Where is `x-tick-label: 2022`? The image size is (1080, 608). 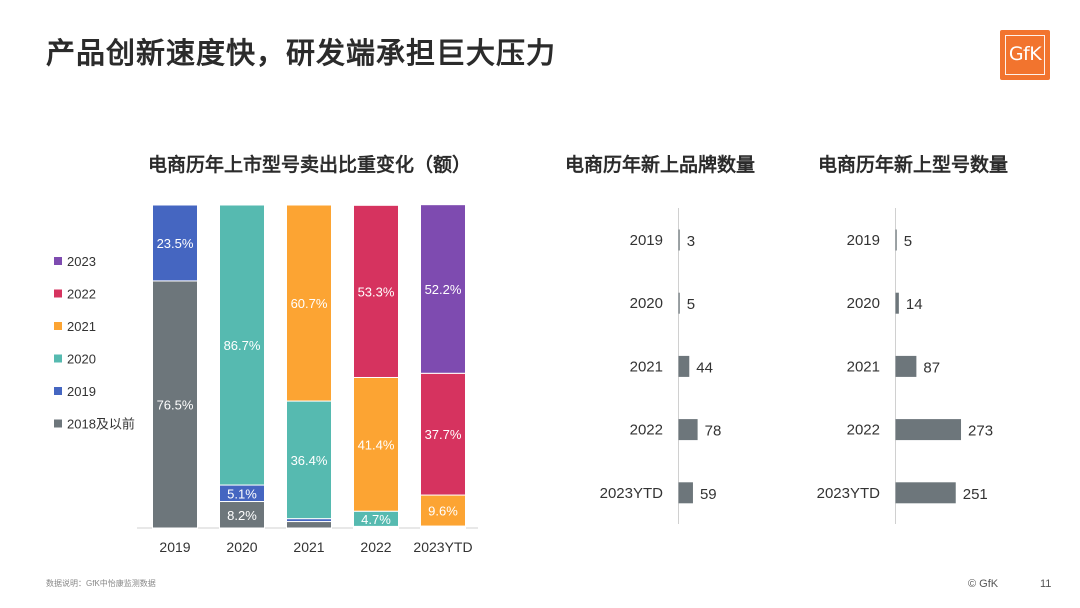
x-tick-label: 2022 is located at coordinates (375, 547).